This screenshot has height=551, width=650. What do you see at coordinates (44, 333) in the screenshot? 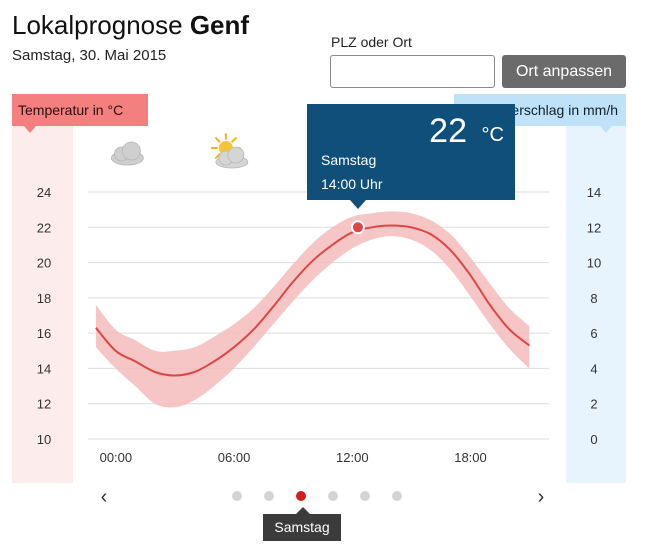
I see `temperature-tick-label: 16` at bounding box center [44, 333].